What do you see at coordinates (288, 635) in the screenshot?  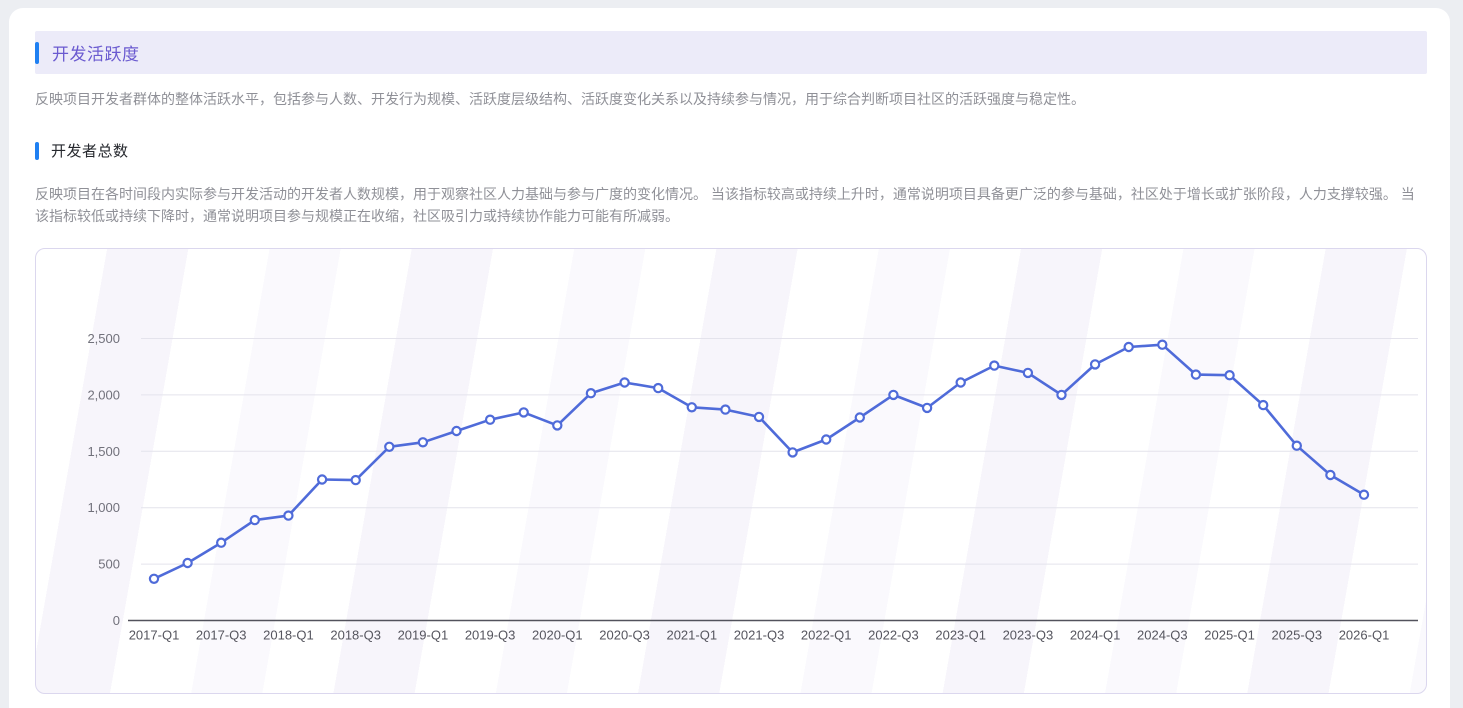 I see `x-axis-tick-label: 2018-Q1` at bounding box center [288, 635].